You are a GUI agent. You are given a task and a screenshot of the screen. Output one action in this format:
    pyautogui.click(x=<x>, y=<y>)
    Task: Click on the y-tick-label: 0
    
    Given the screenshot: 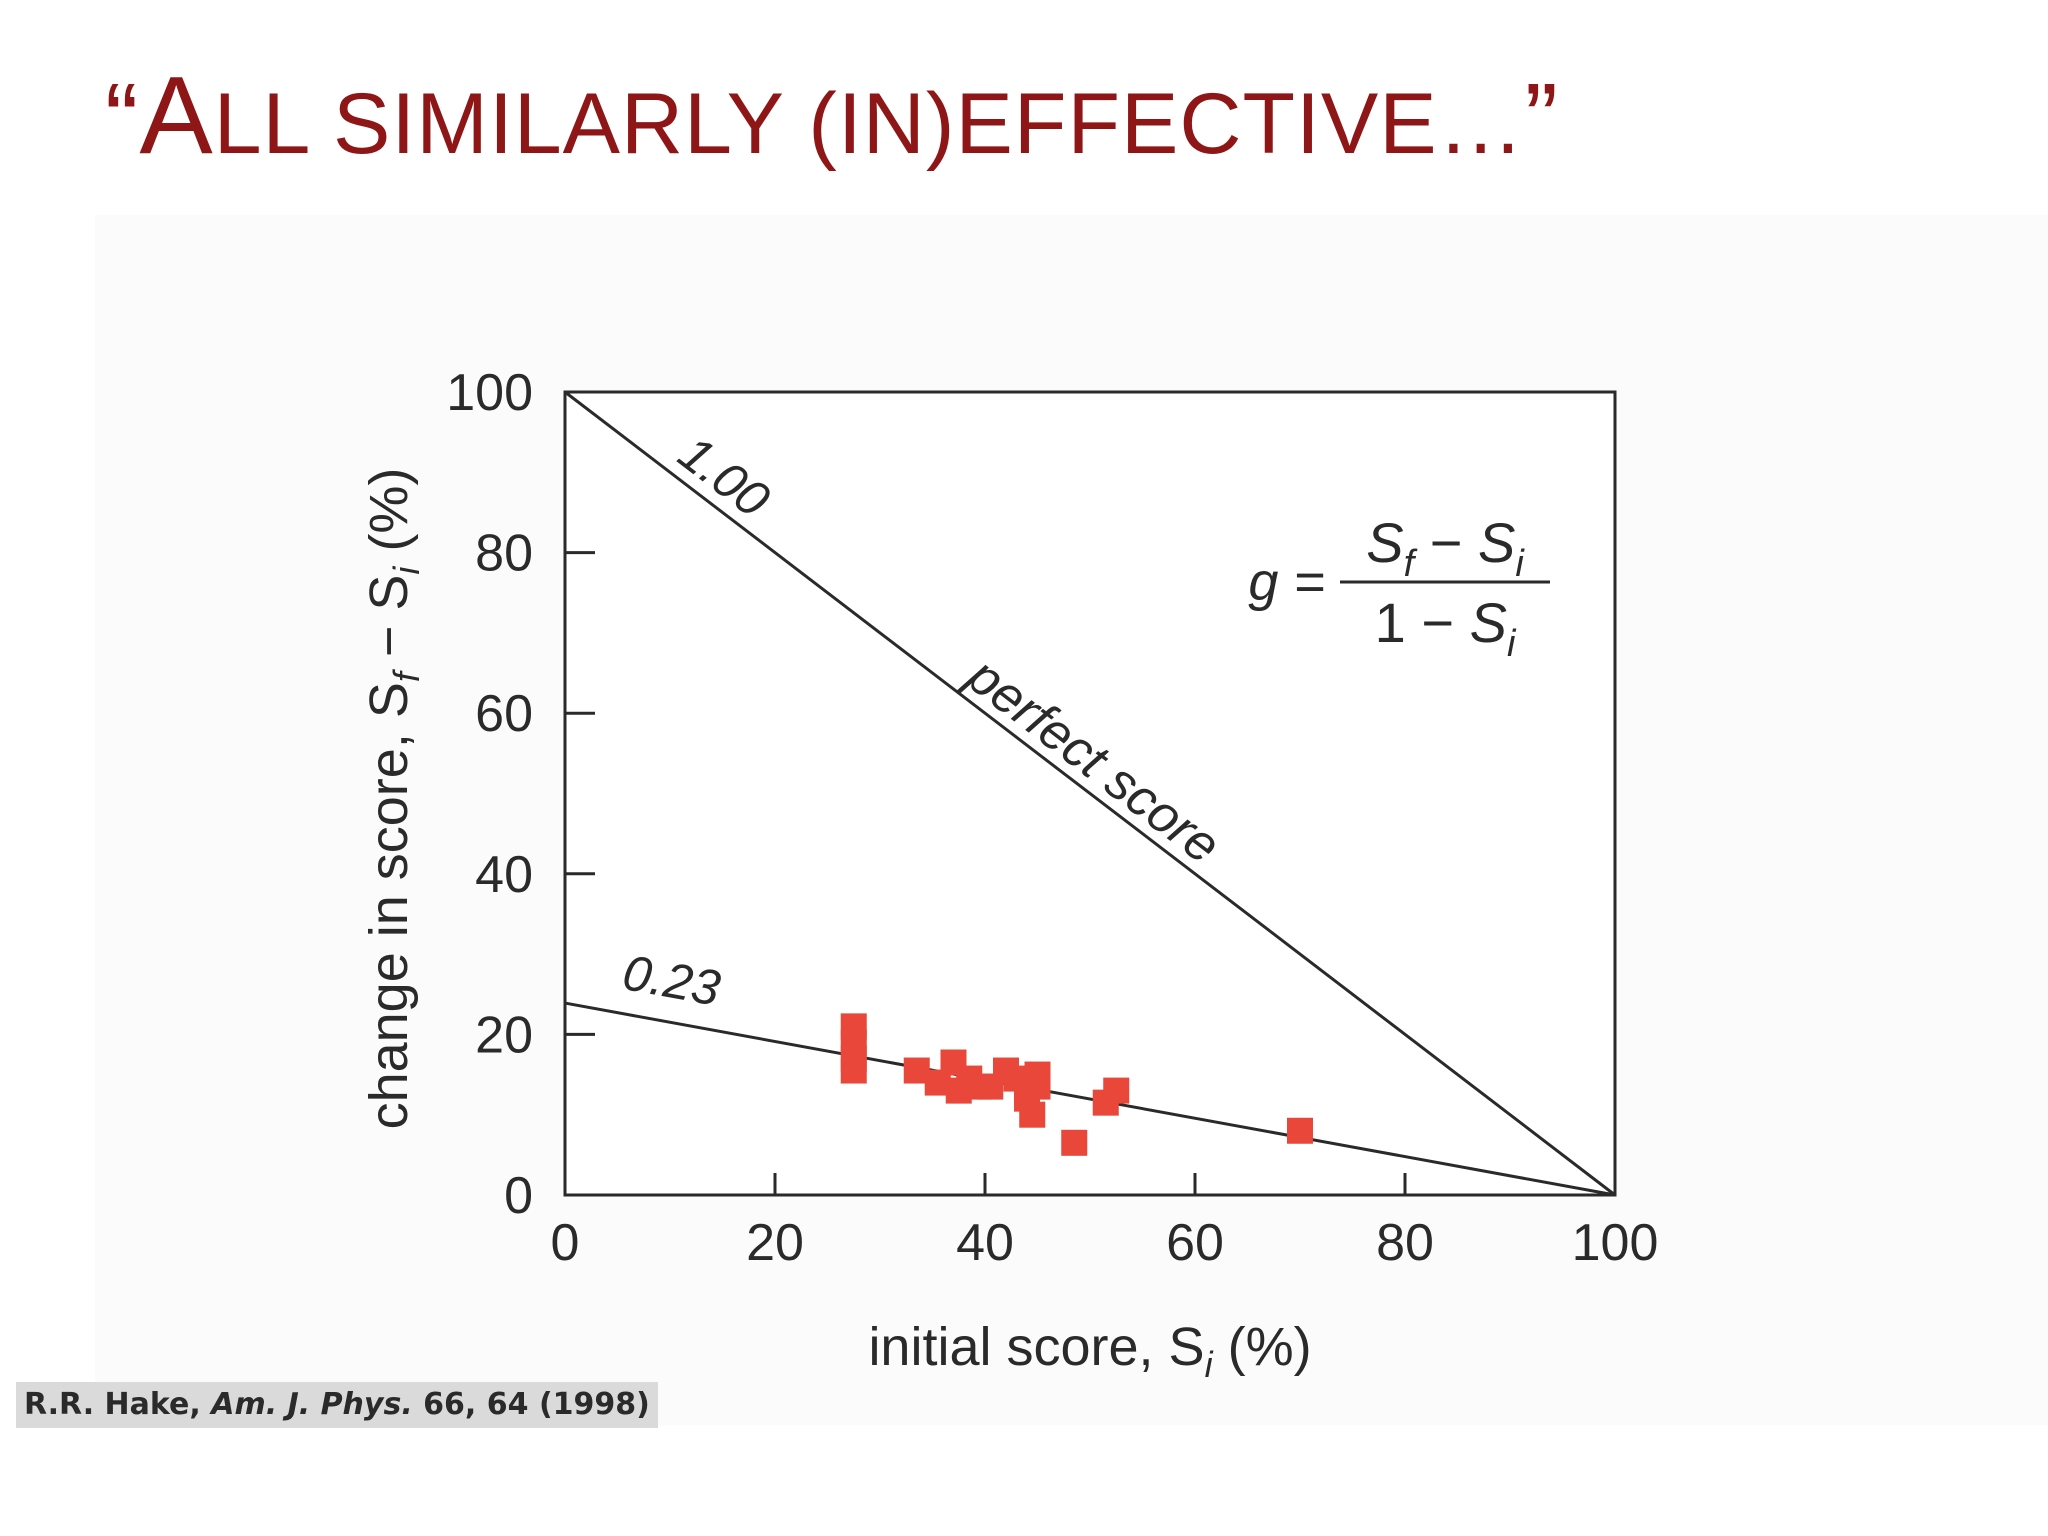 What is the action you would take?
    pyautogui.click(x=518, y=1196)
    